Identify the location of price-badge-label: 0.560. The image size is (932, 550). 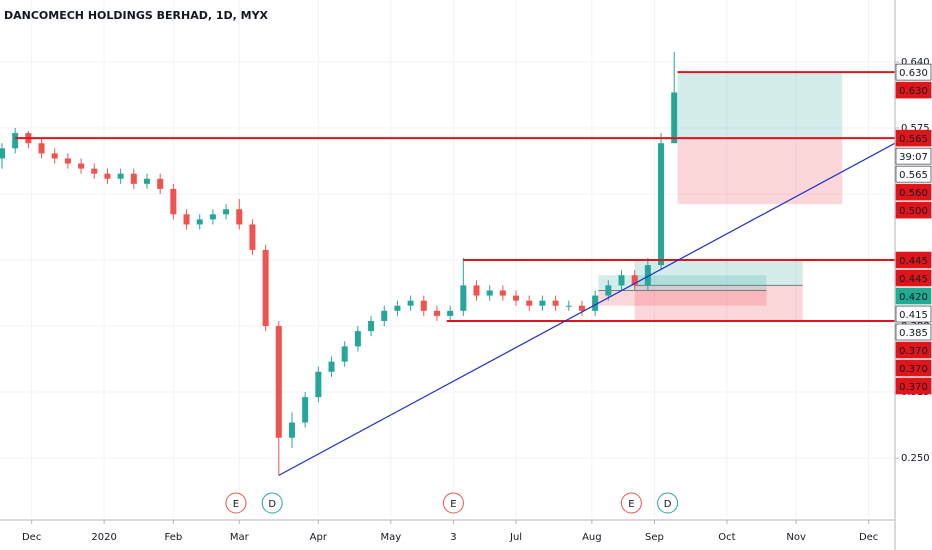
(913, 193).